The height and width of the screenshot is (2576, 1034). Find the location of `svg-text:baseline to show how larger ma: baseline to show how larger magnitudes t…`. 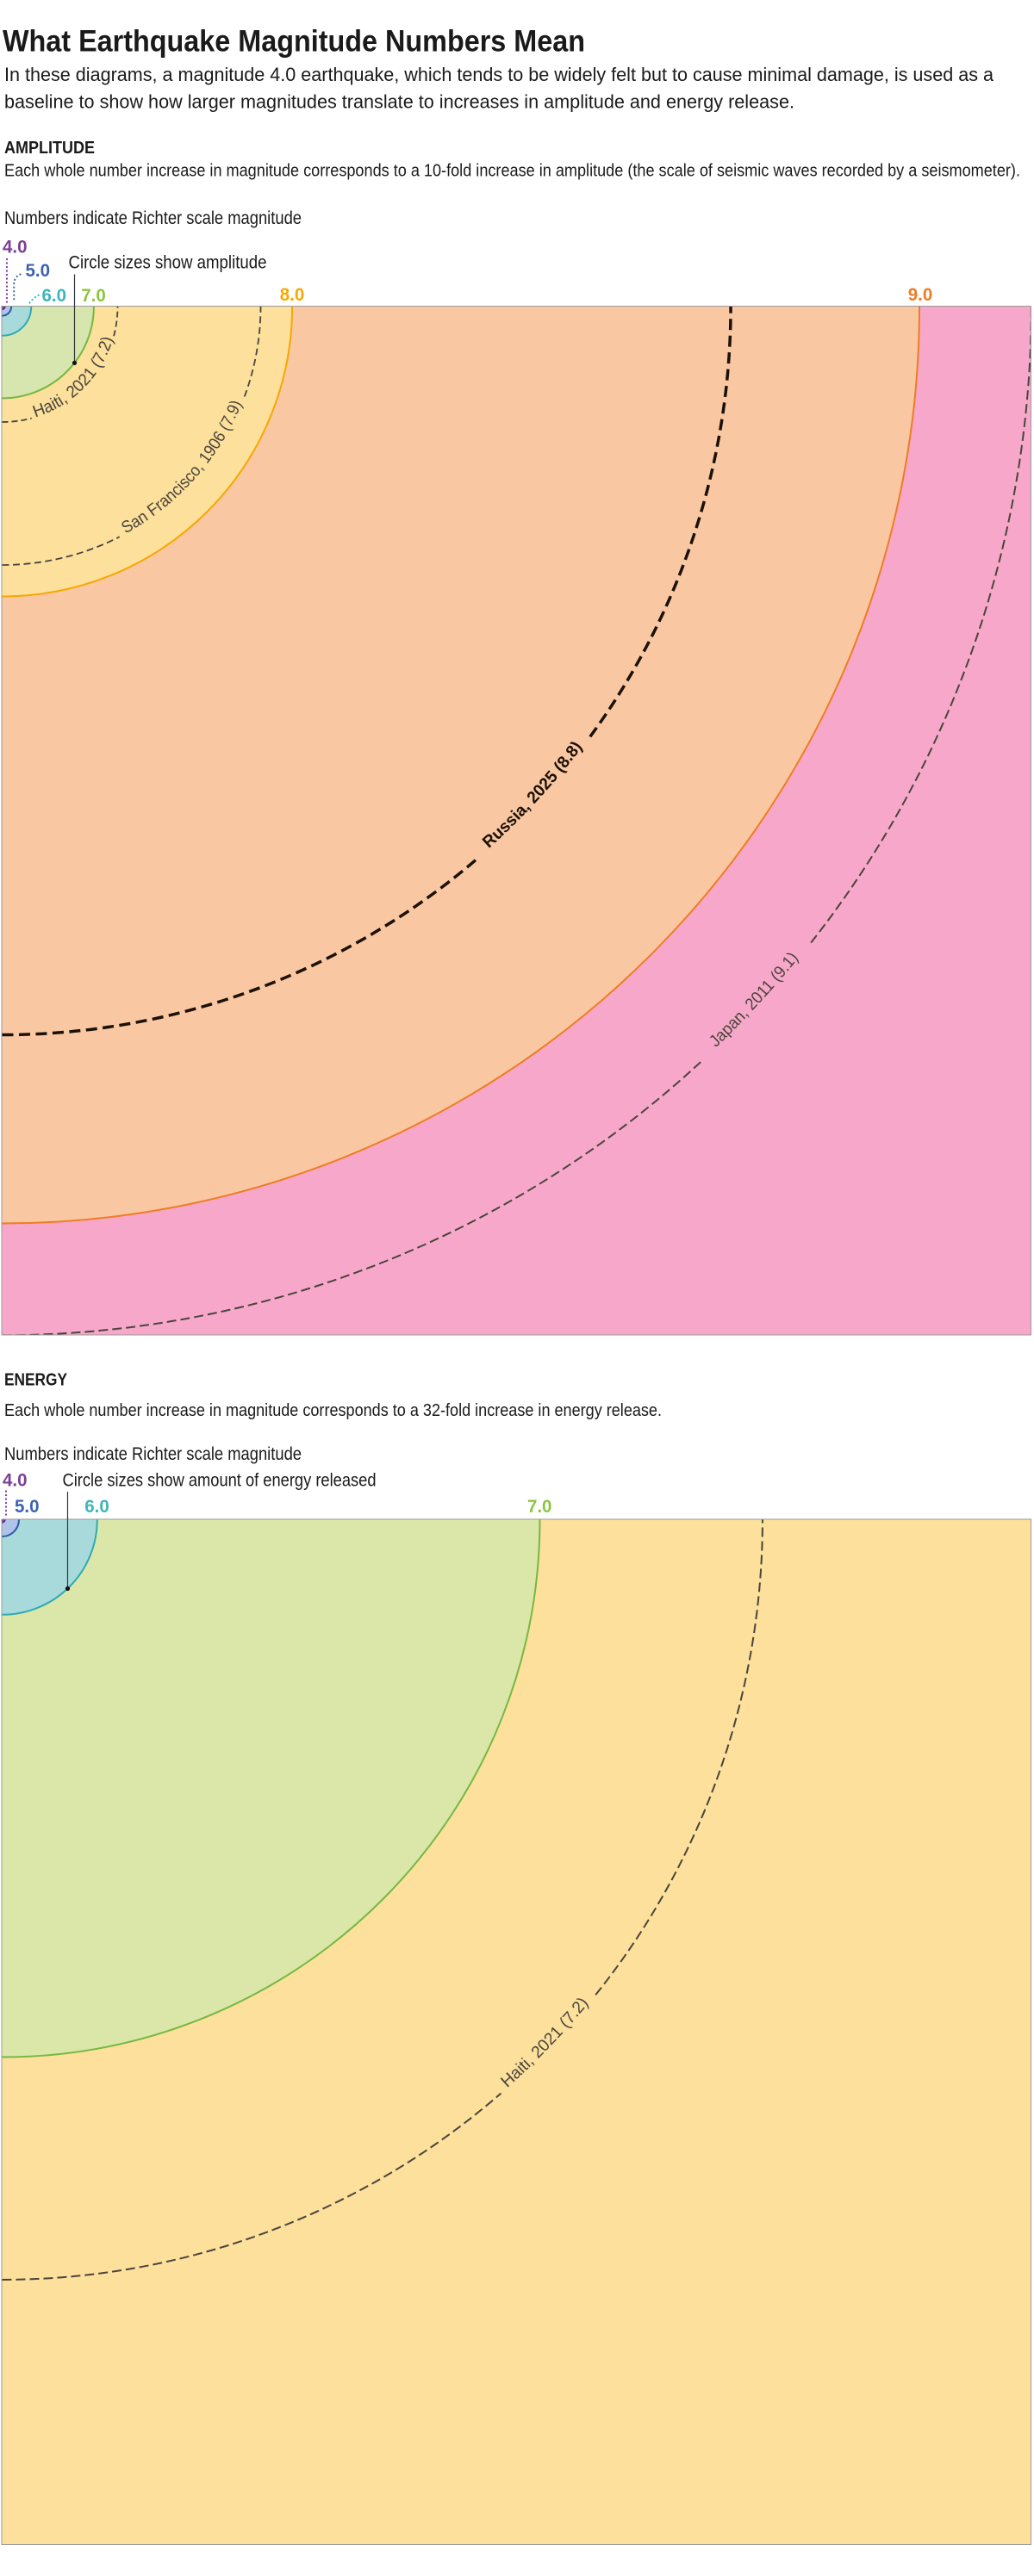

svg-text:baseline to show how larger ma: baseline to show how larger magnitudes t… is located at coordinates (399, 102).